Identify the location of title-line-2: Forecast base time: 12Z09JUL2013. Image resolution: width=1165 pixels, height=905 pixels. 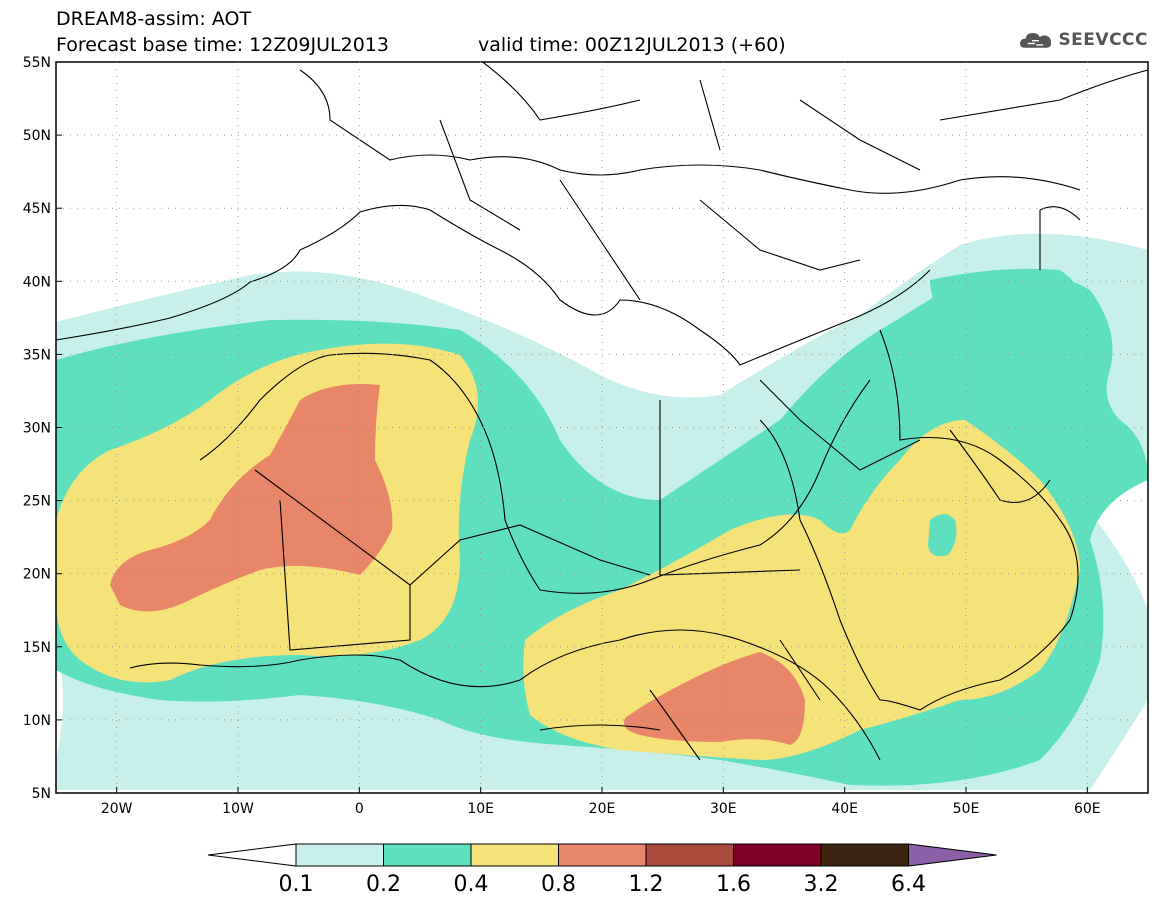
(222, 45).